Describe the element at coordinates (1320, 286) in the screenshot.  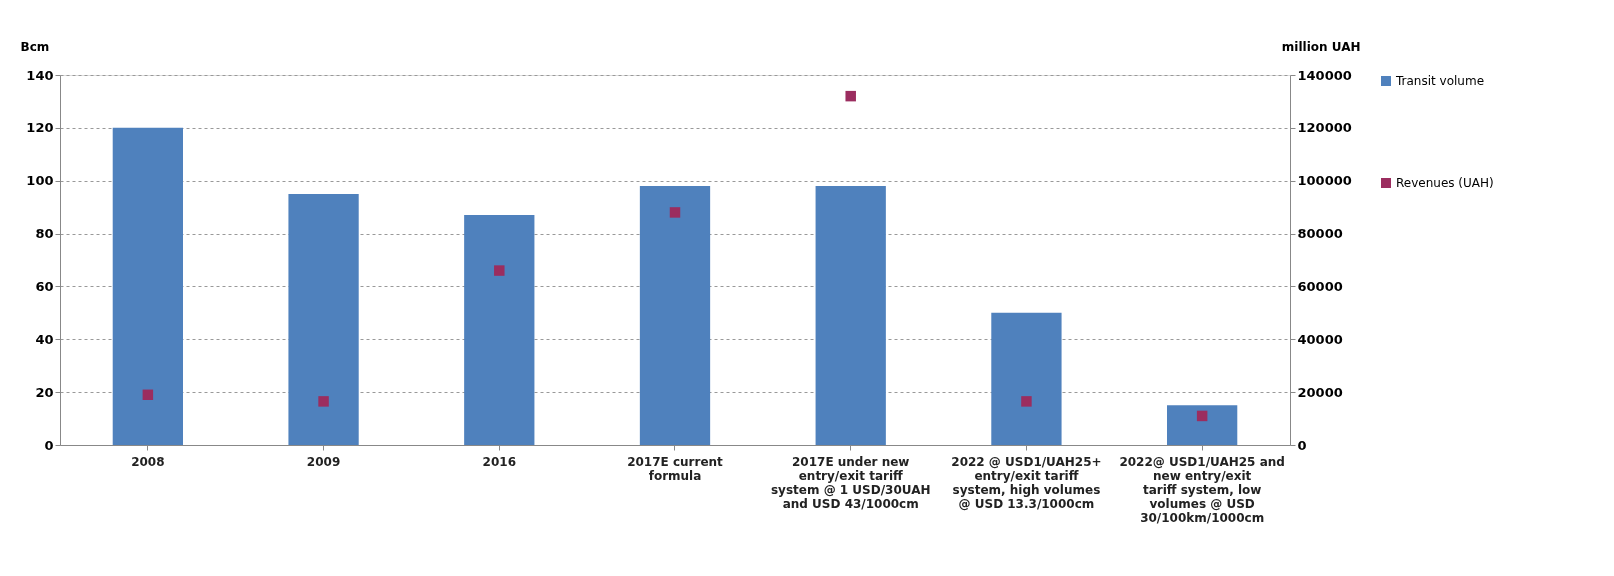
I see `y2-tick-label: 60000` at that location.